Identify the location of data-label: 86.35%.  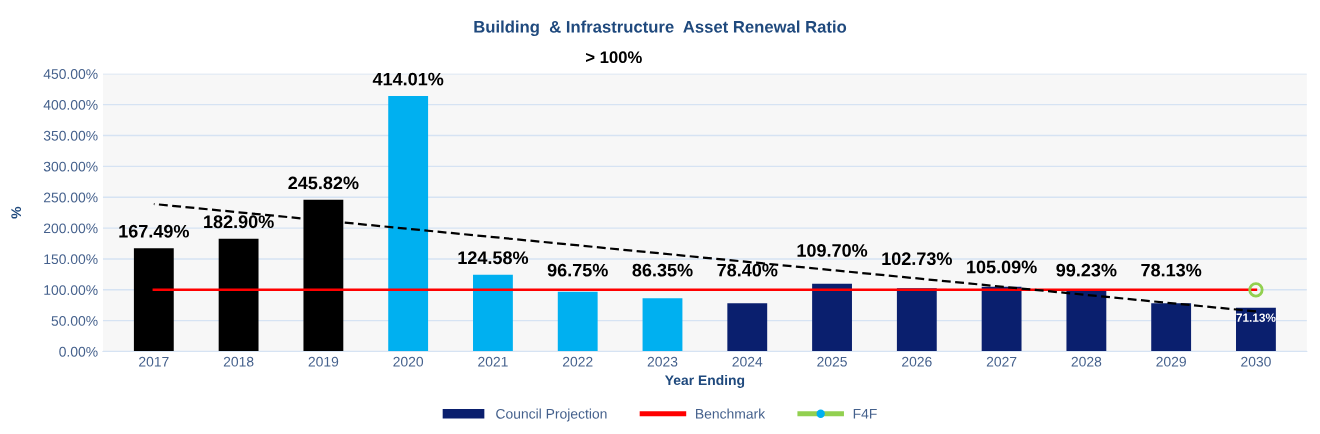
(662, 270).